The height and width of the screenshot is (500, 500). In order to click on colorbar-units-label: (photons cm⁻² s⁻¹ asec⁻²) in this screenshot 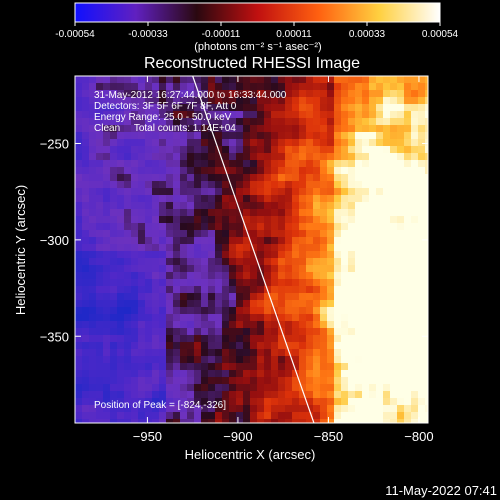, I will do `click(257, 47)`.